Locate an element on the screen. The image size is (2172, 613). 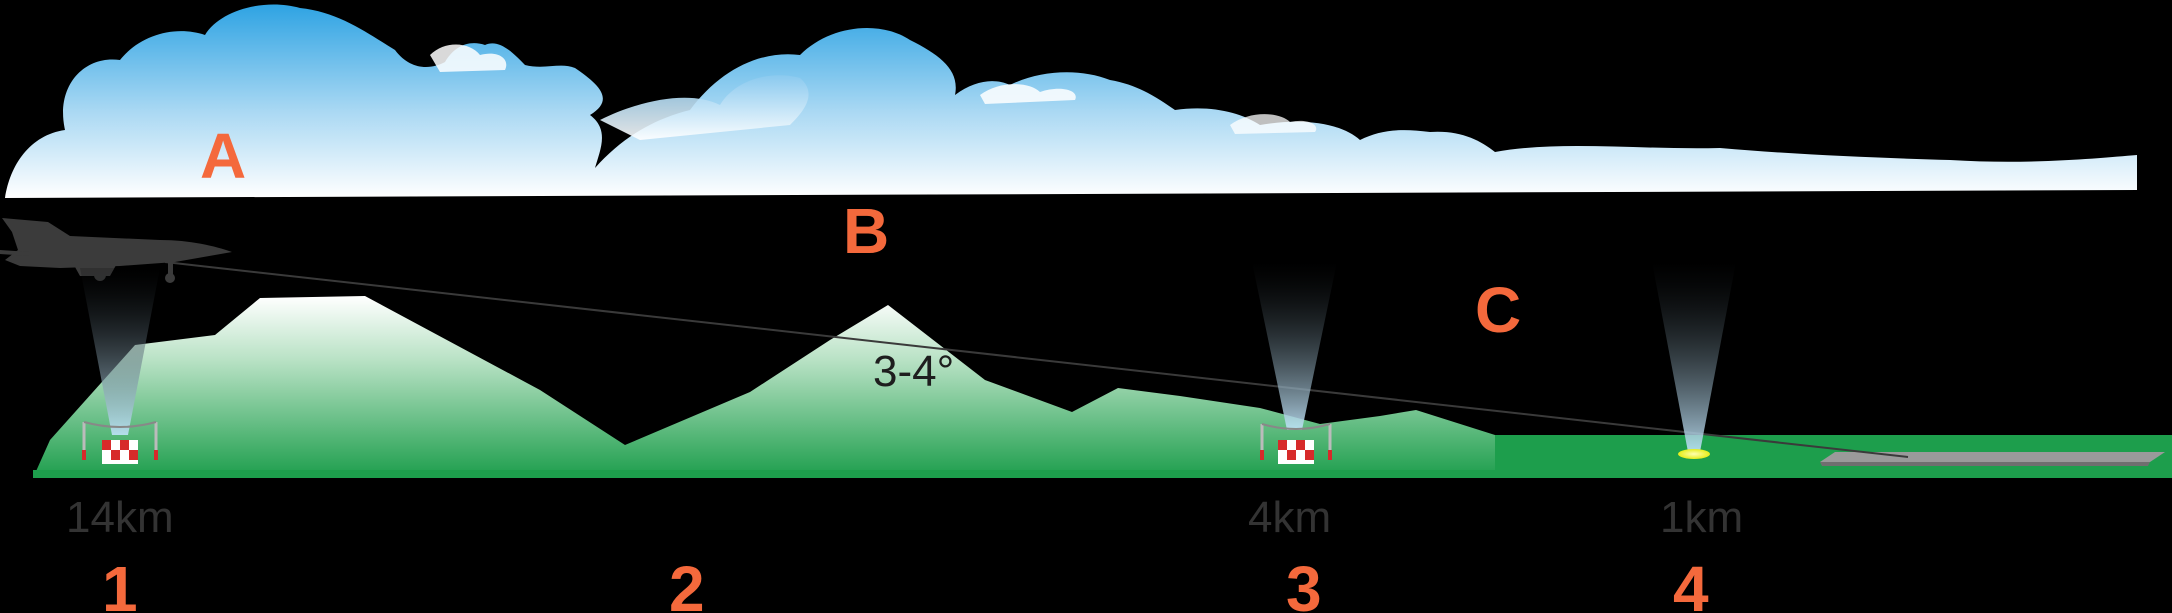
stage-number-3: 3 is located at coordinates (1304, 583).